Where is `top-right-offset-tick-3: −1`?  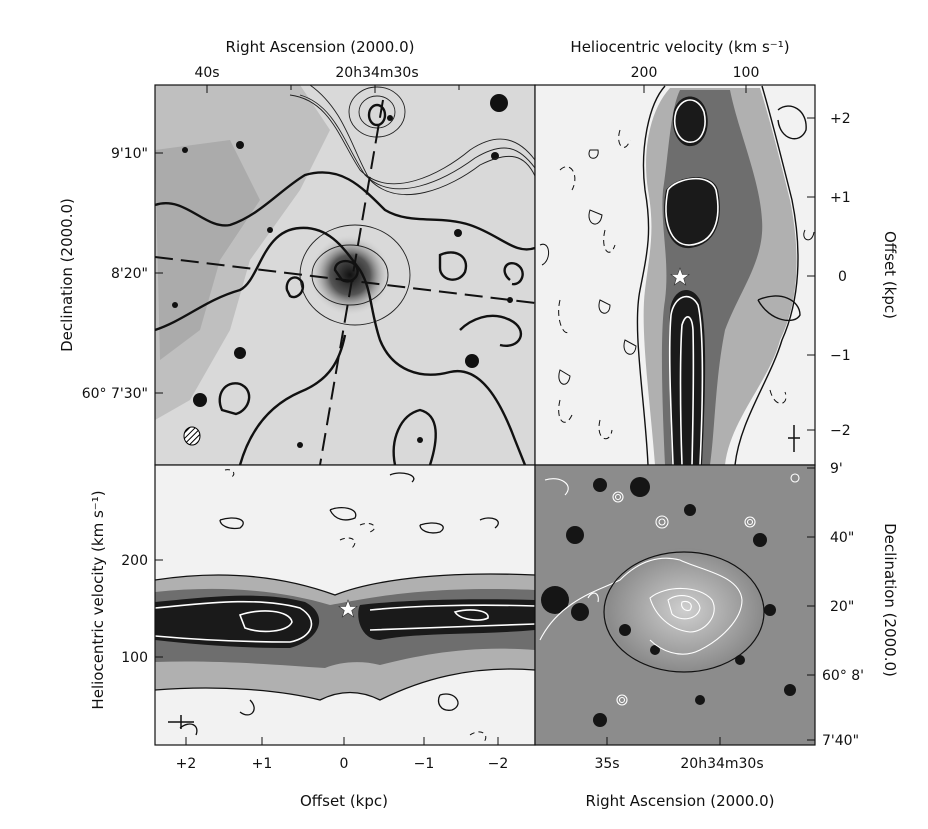 top-right-offset-tick-3: −1 is located at coordinates (840, 356).